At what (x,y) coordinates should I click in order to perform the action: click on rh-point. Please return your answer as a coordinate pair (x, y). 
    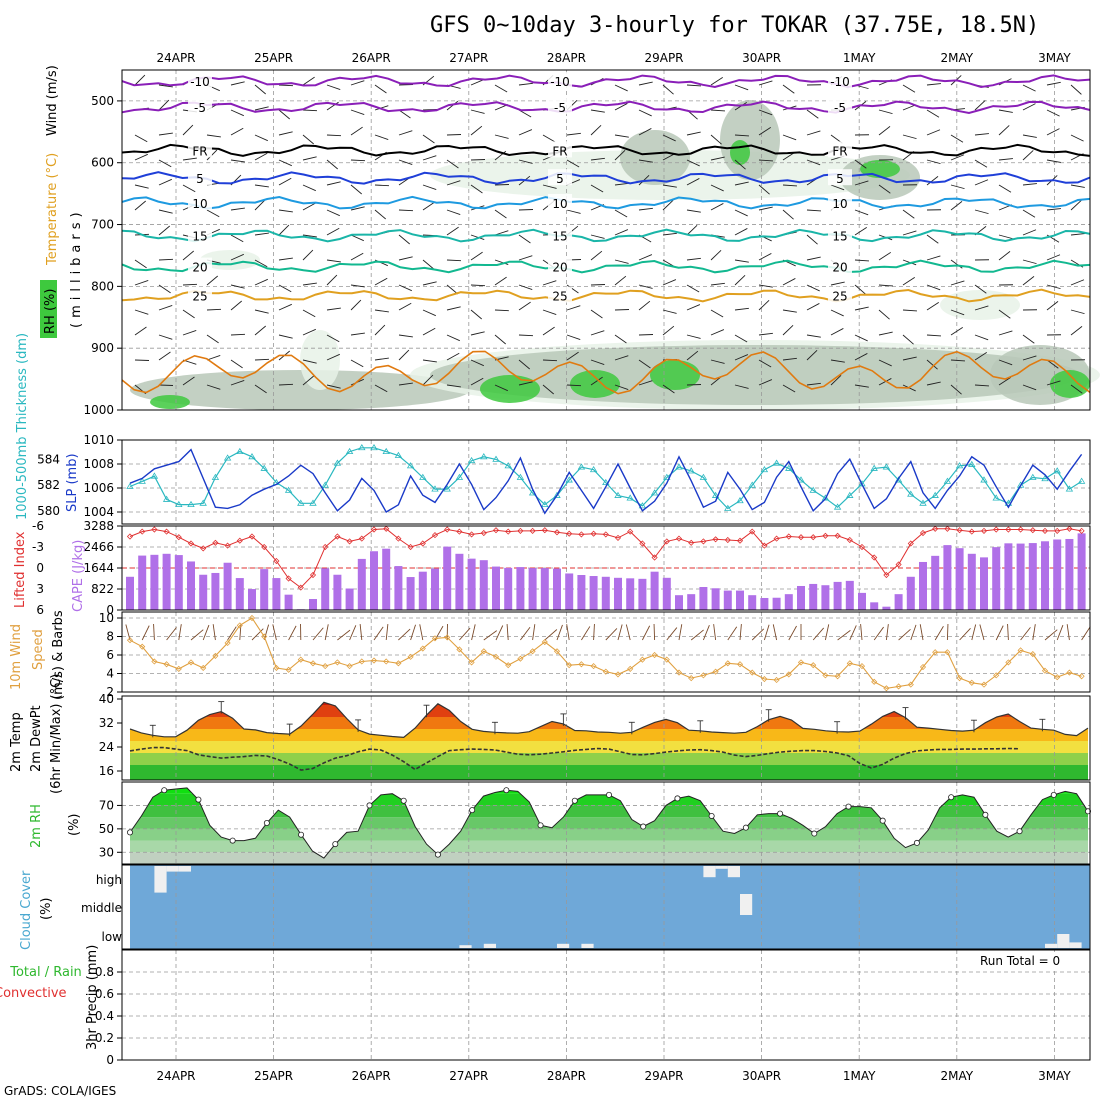
    Looking at the image, I should click on (403, 800).